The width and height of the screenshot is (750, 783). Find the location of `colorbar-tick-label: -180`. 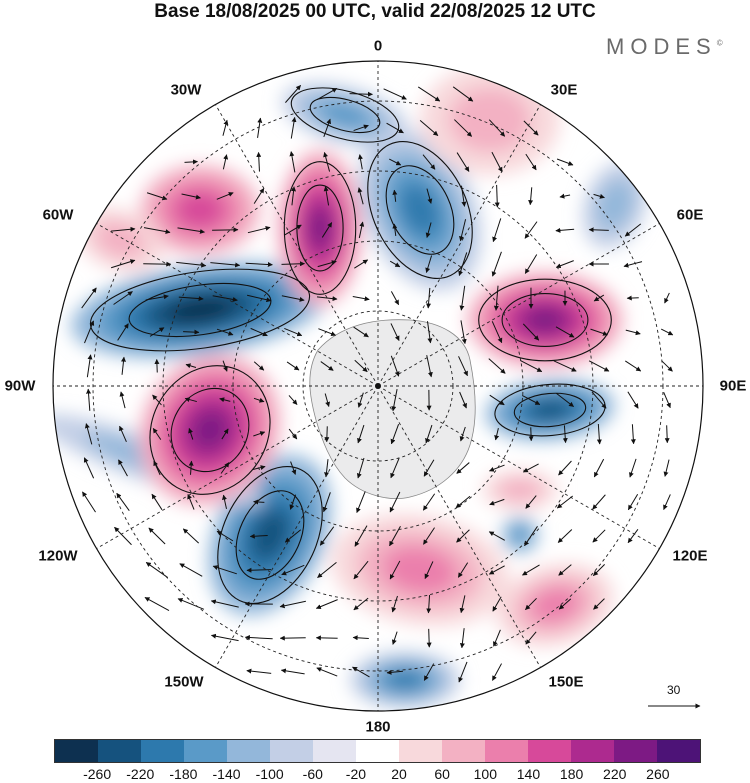

colorbar-tick-label: -180 is located at coordinates (183, 774).